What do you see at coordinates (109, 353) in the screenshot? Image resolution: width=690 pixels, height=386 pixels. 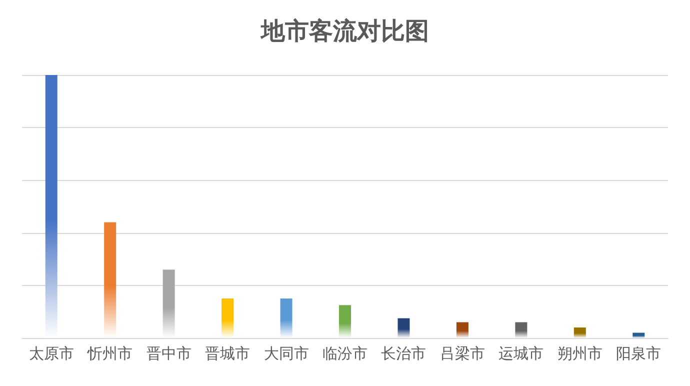 I see `x-tick-label: 忻州市` at bounding box center [109, 353].